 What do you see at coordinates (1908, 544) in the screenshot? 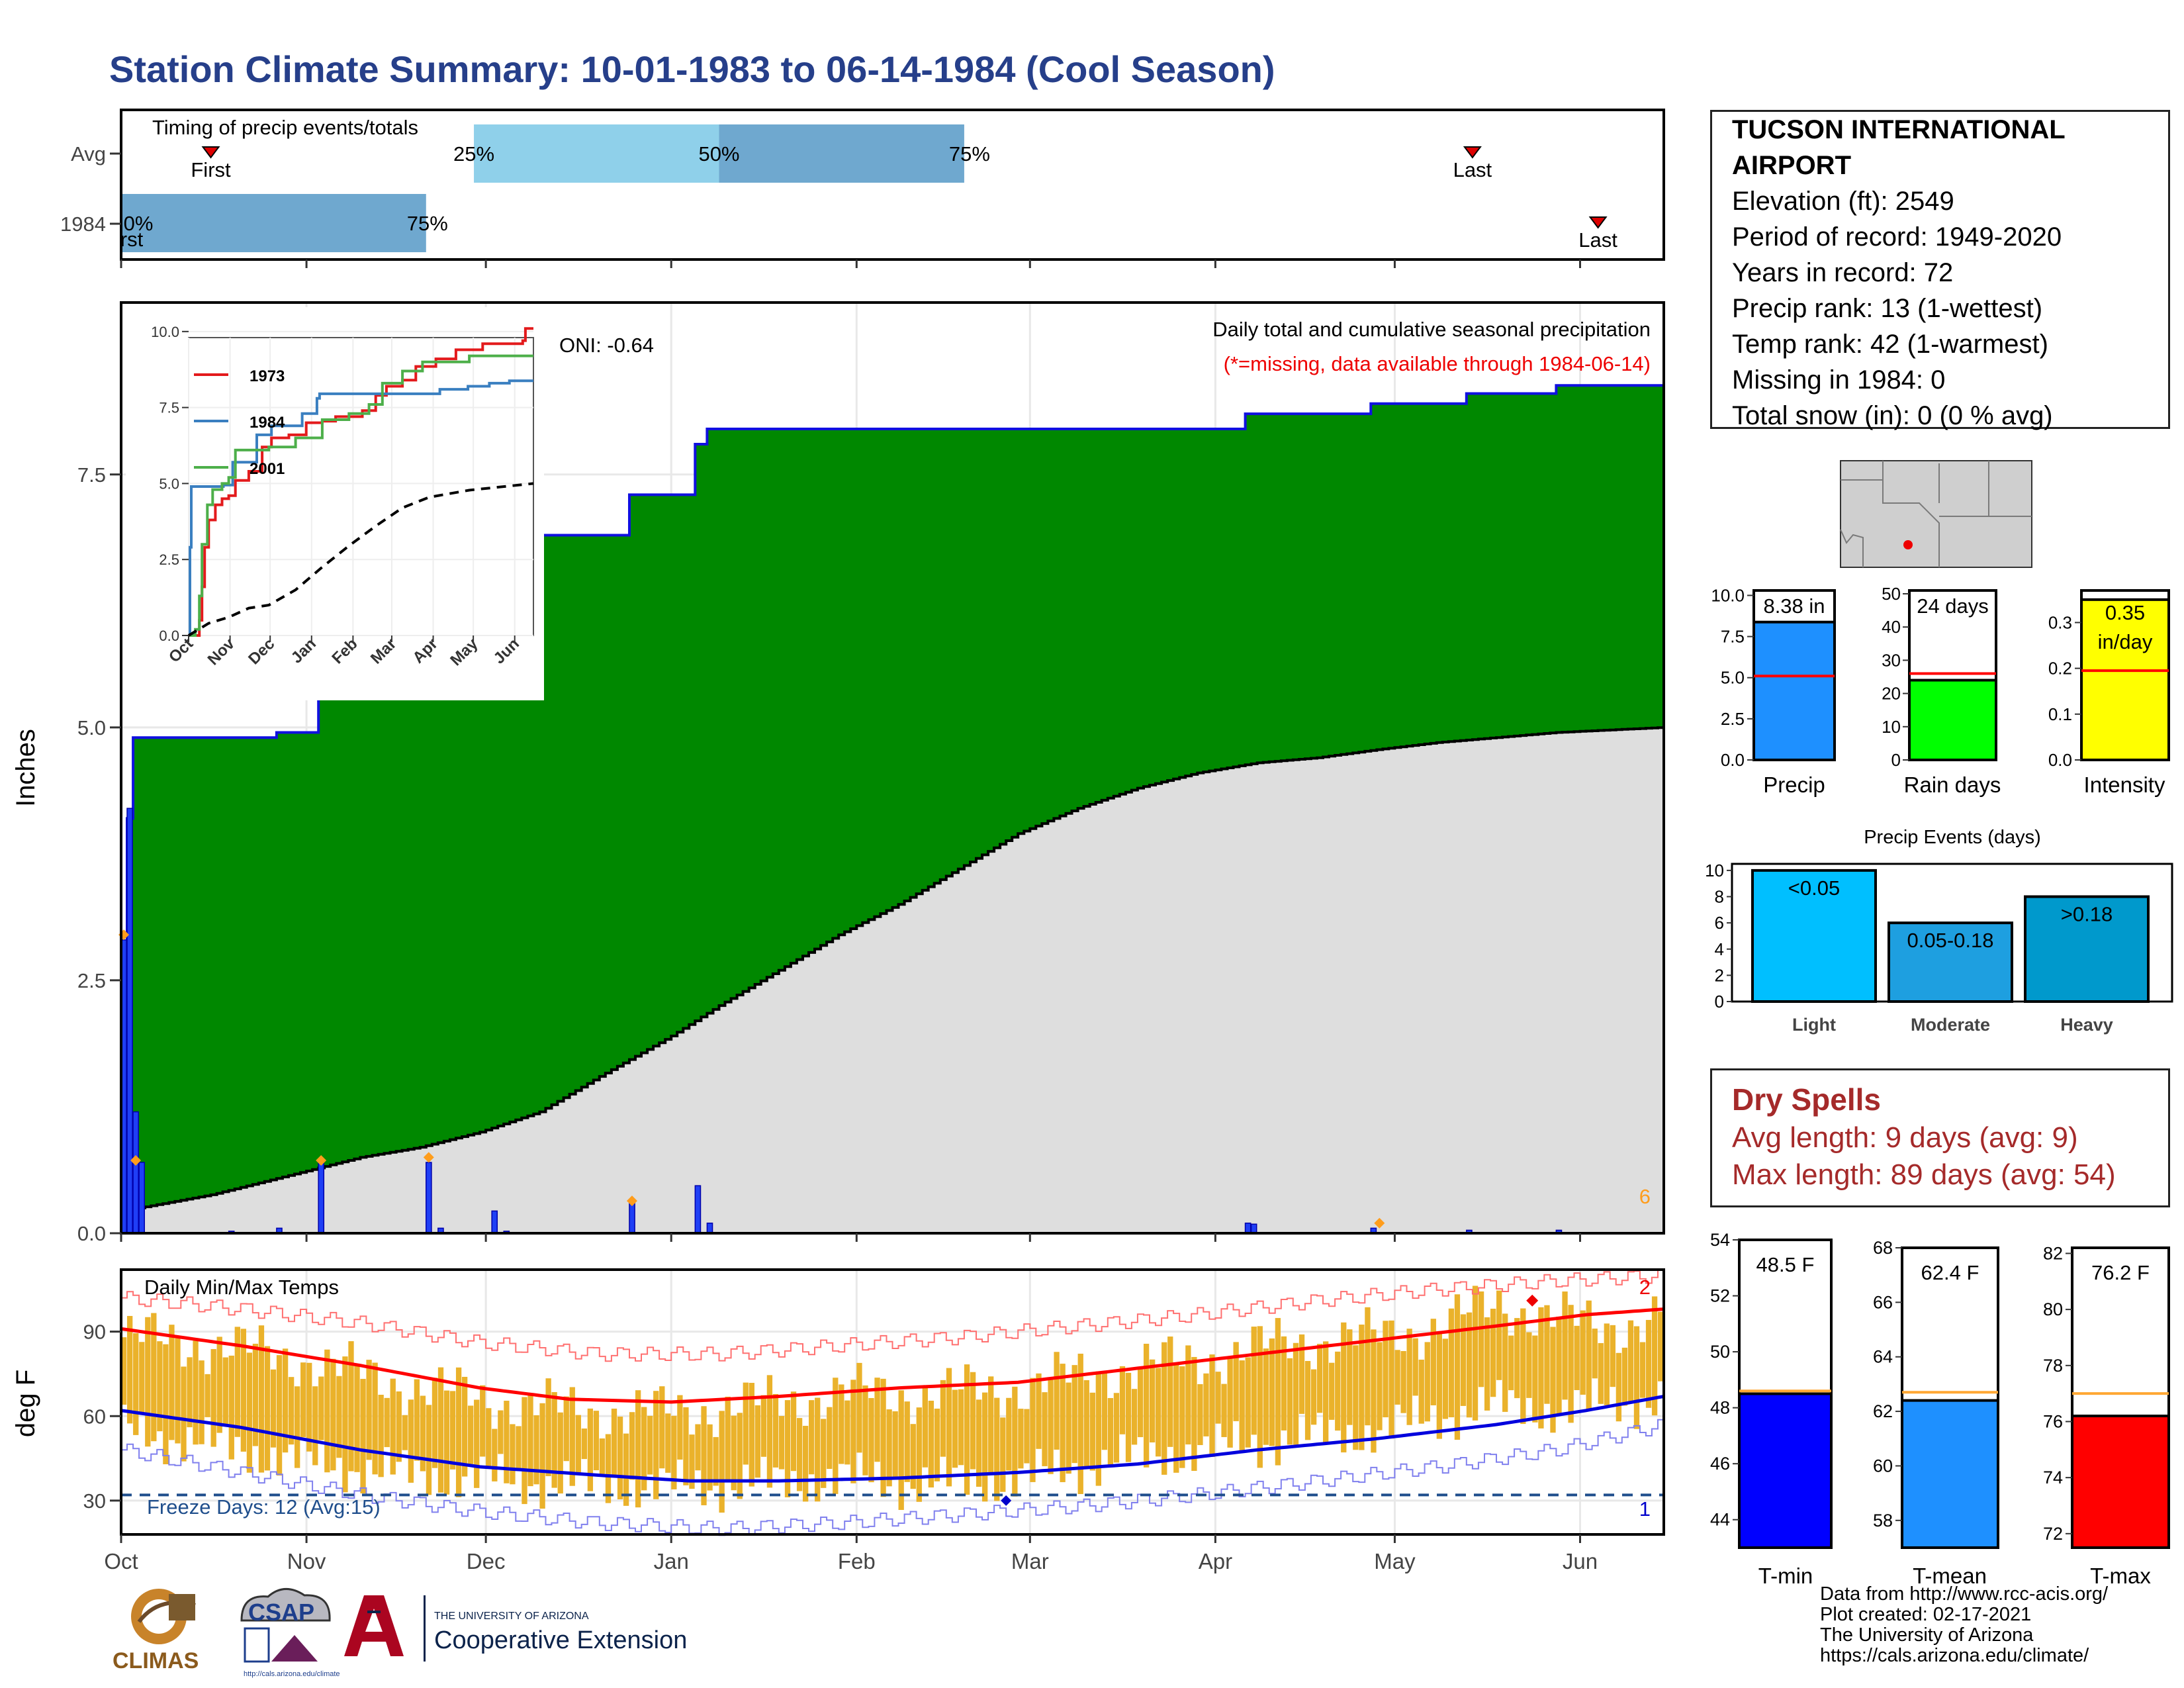
I see `map-station-marker` at bounding box center [1908, 544].